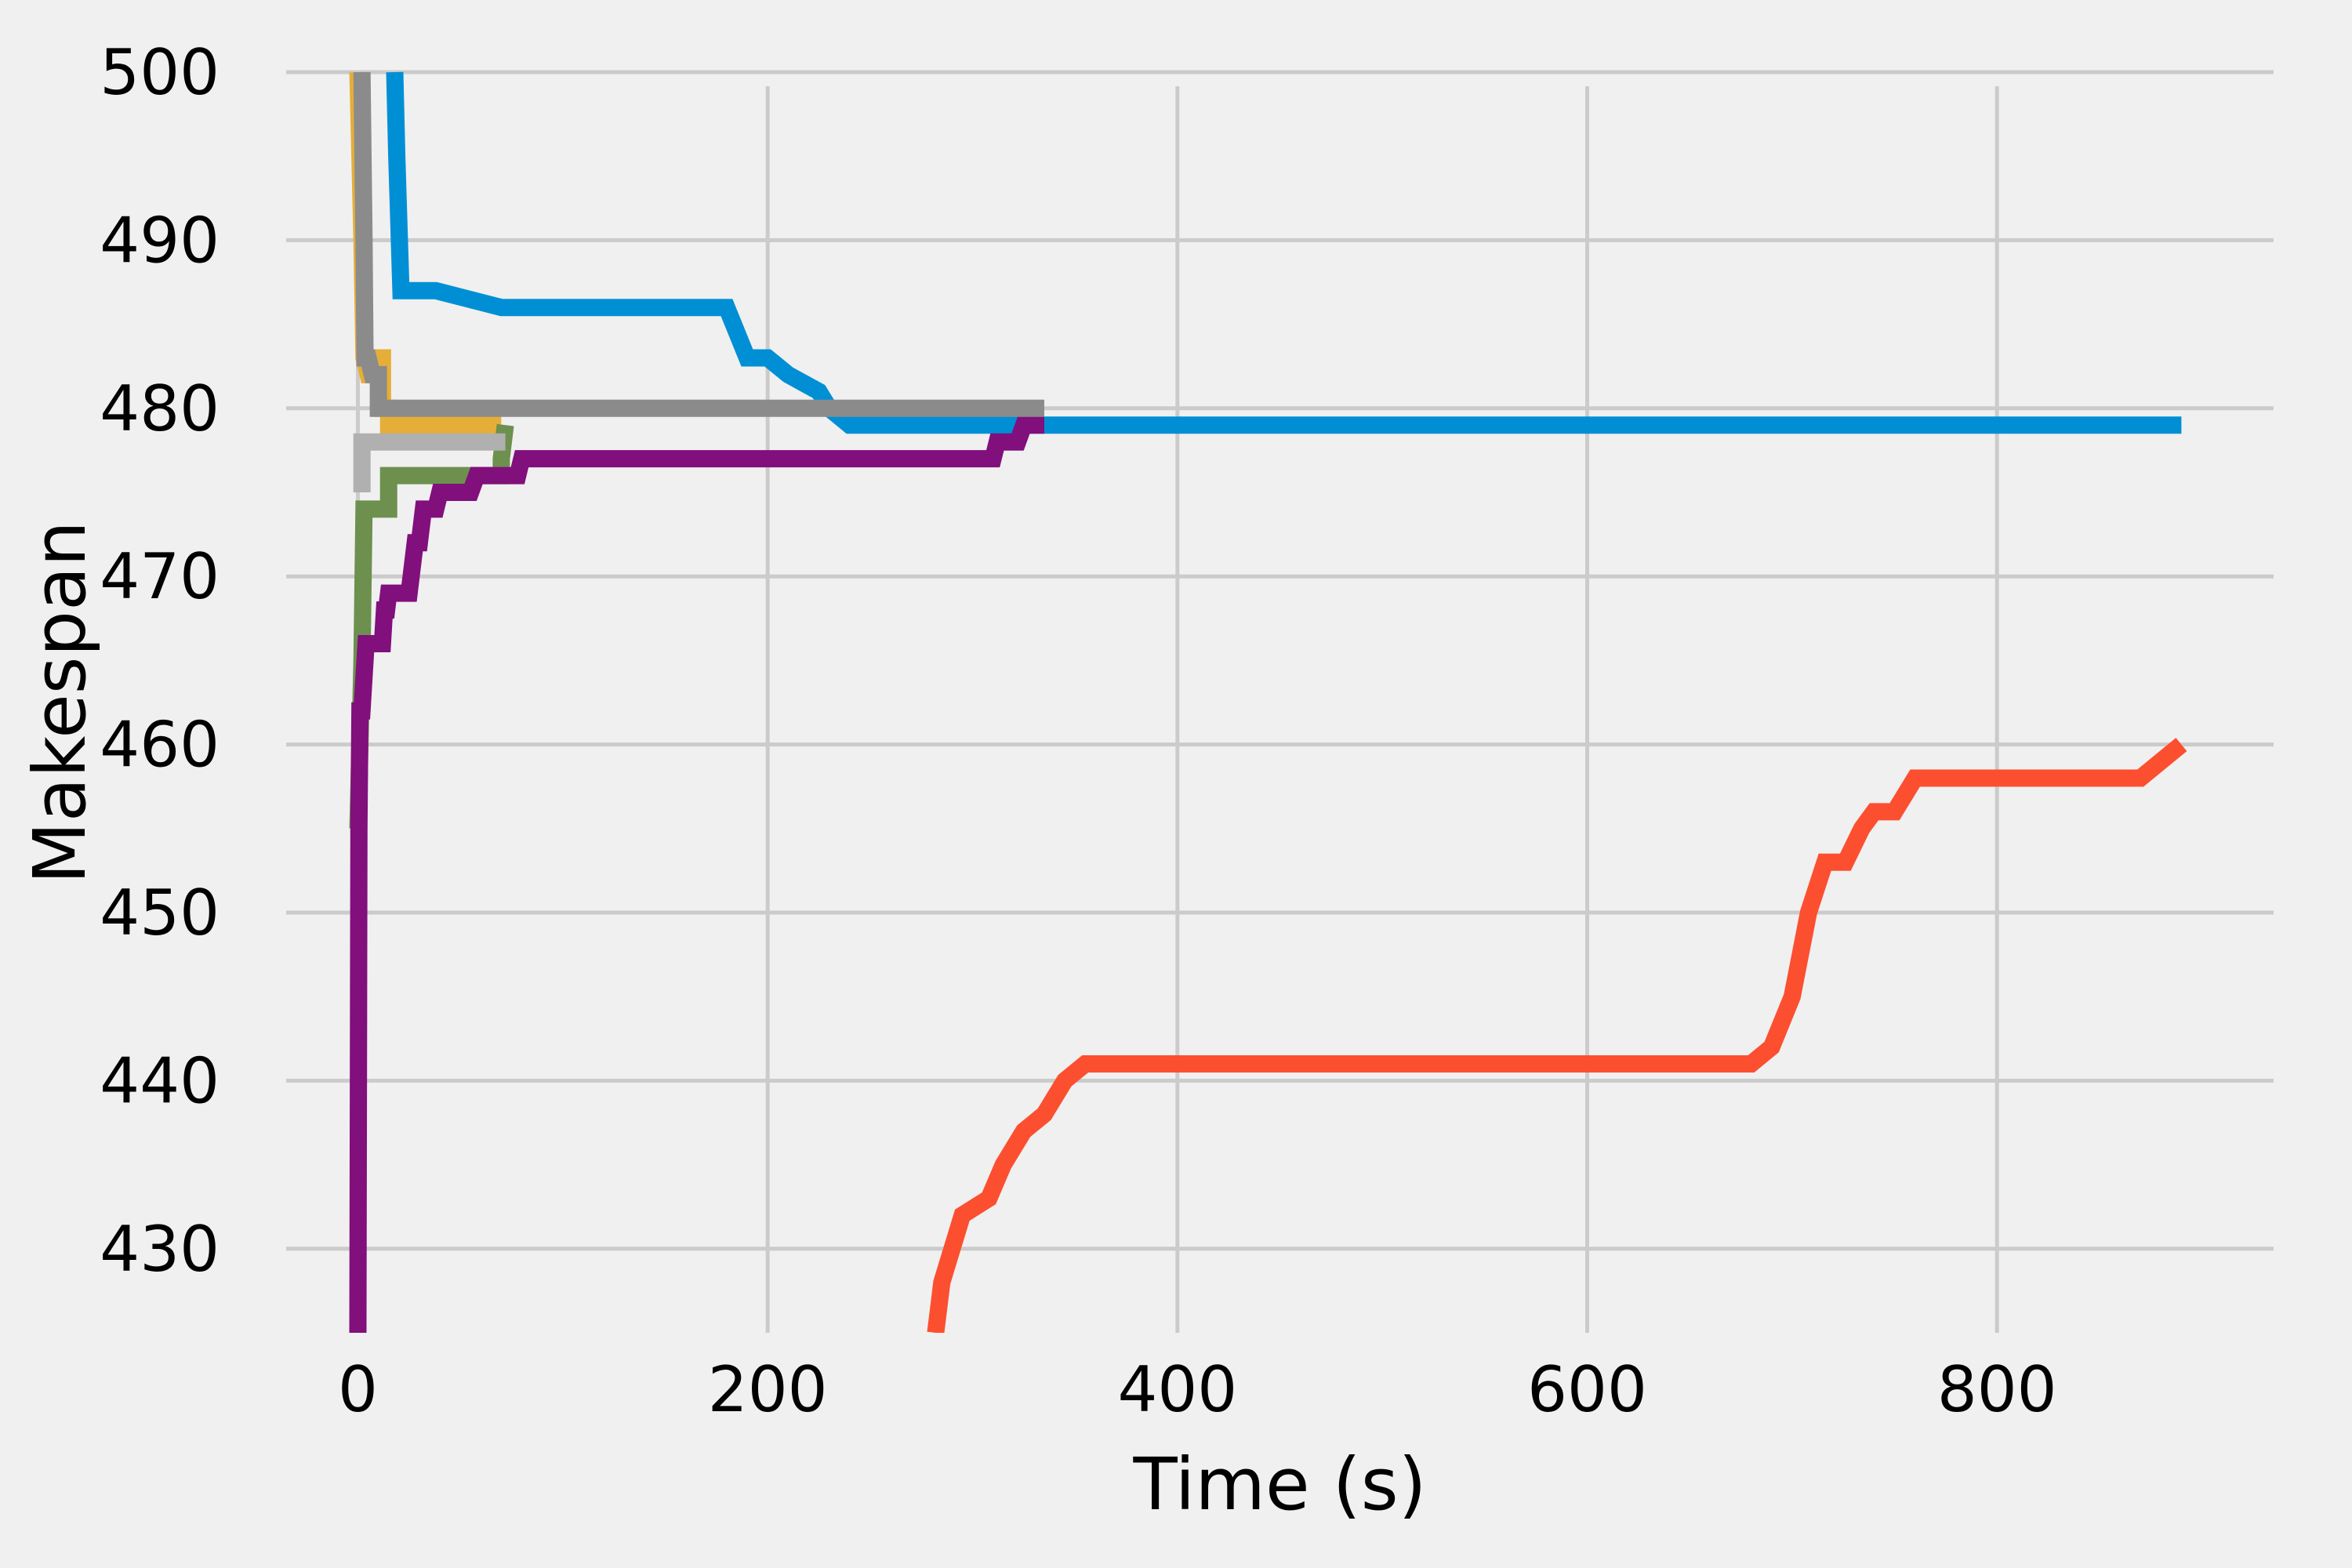 The height and width of the screenshot is (1568, 2352). I want to click on x-tick-label: 400, so click(1177, 1389).